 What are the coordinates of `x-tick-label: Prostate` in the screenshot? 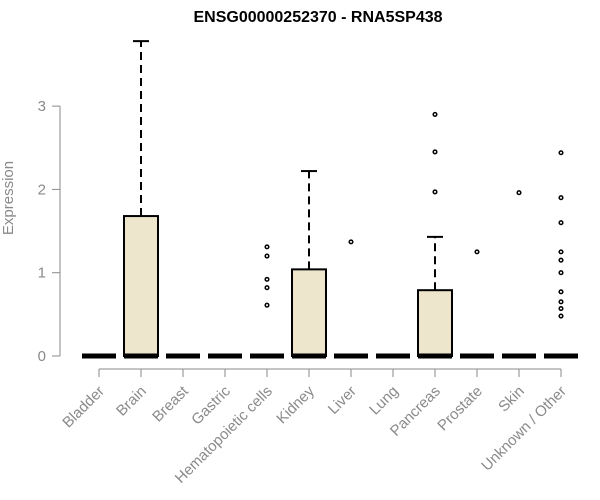 It's located at (460, 409).